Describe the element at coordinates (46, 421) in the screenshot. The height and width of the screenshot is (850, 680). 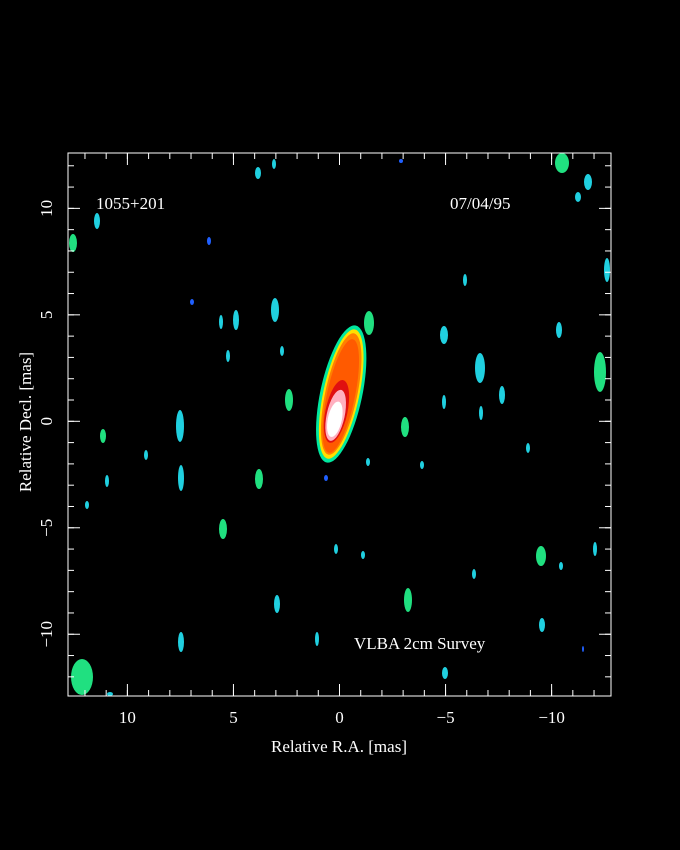
I see `y-tick-label: 0` at that location.